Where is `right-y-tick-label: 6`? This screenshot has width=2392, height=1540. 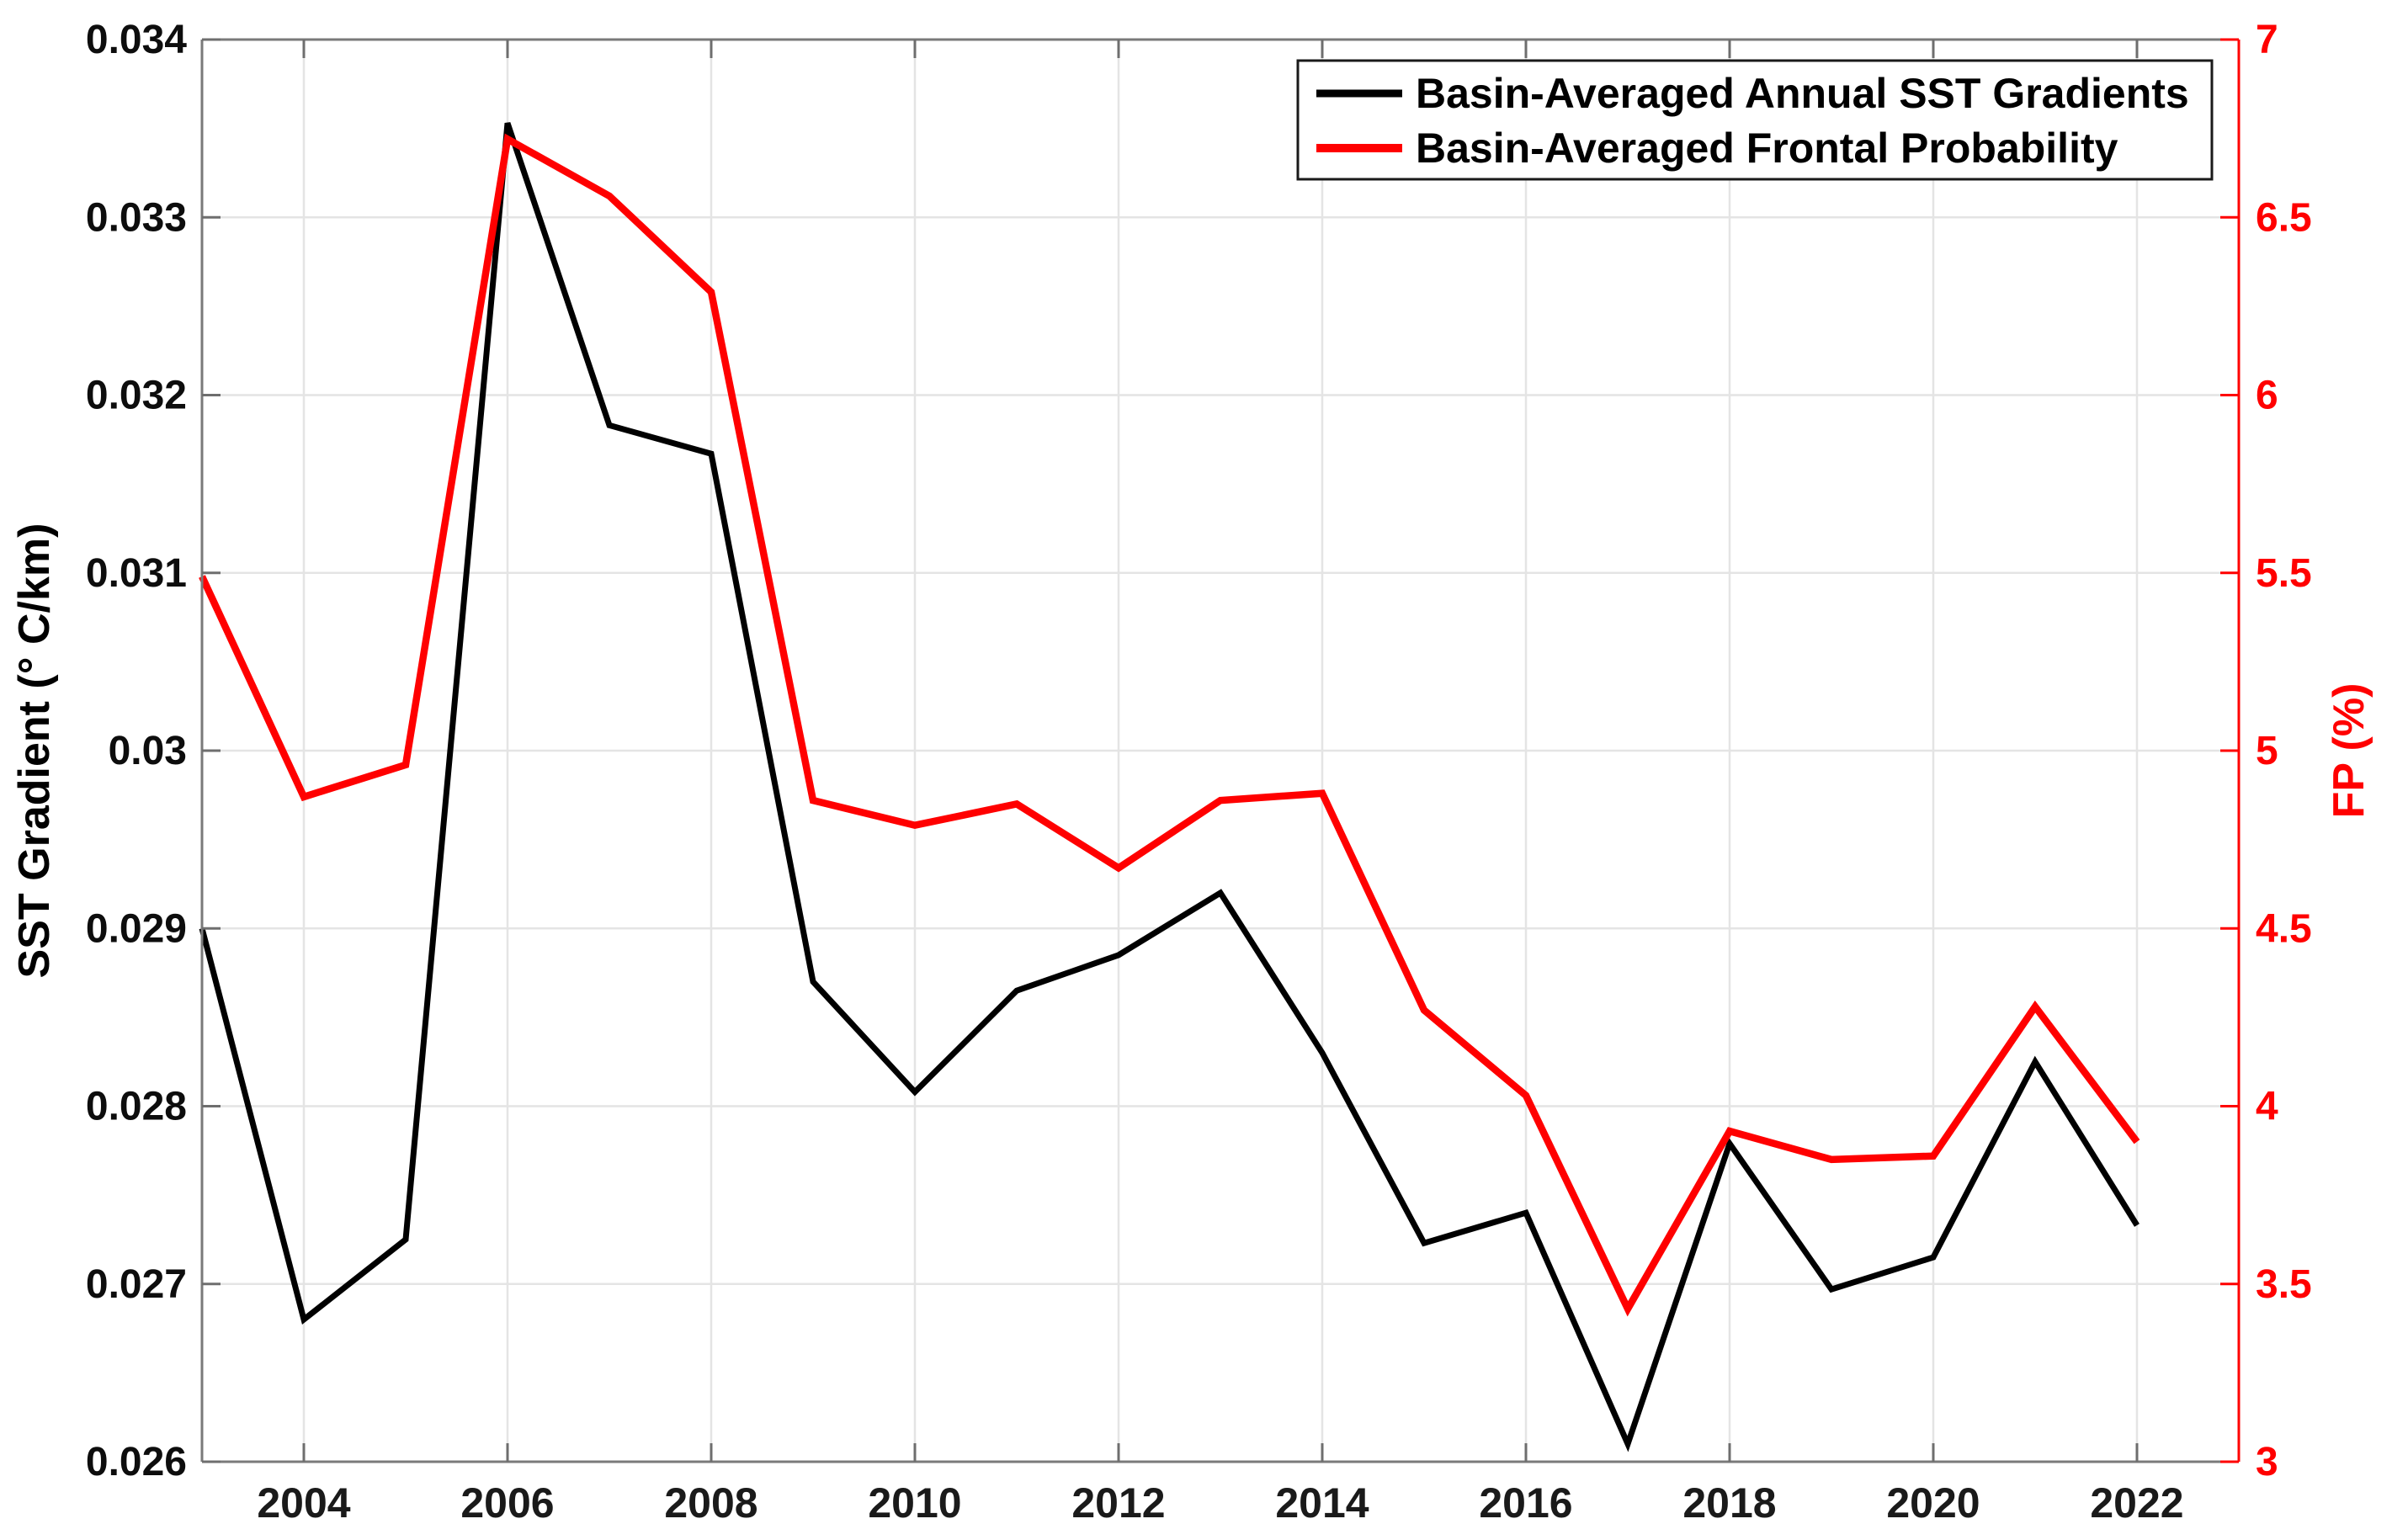 right-y-tick-label: 6 is located at coordinates (2267, 396).